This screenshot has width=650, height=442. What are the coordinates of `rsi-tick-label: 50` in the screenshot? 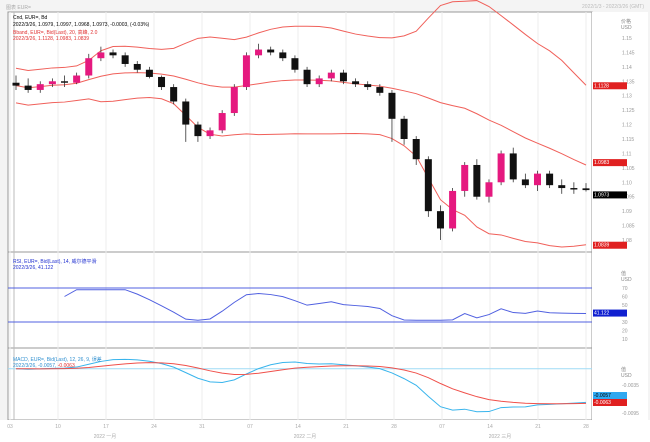 It's located at (625, 306).